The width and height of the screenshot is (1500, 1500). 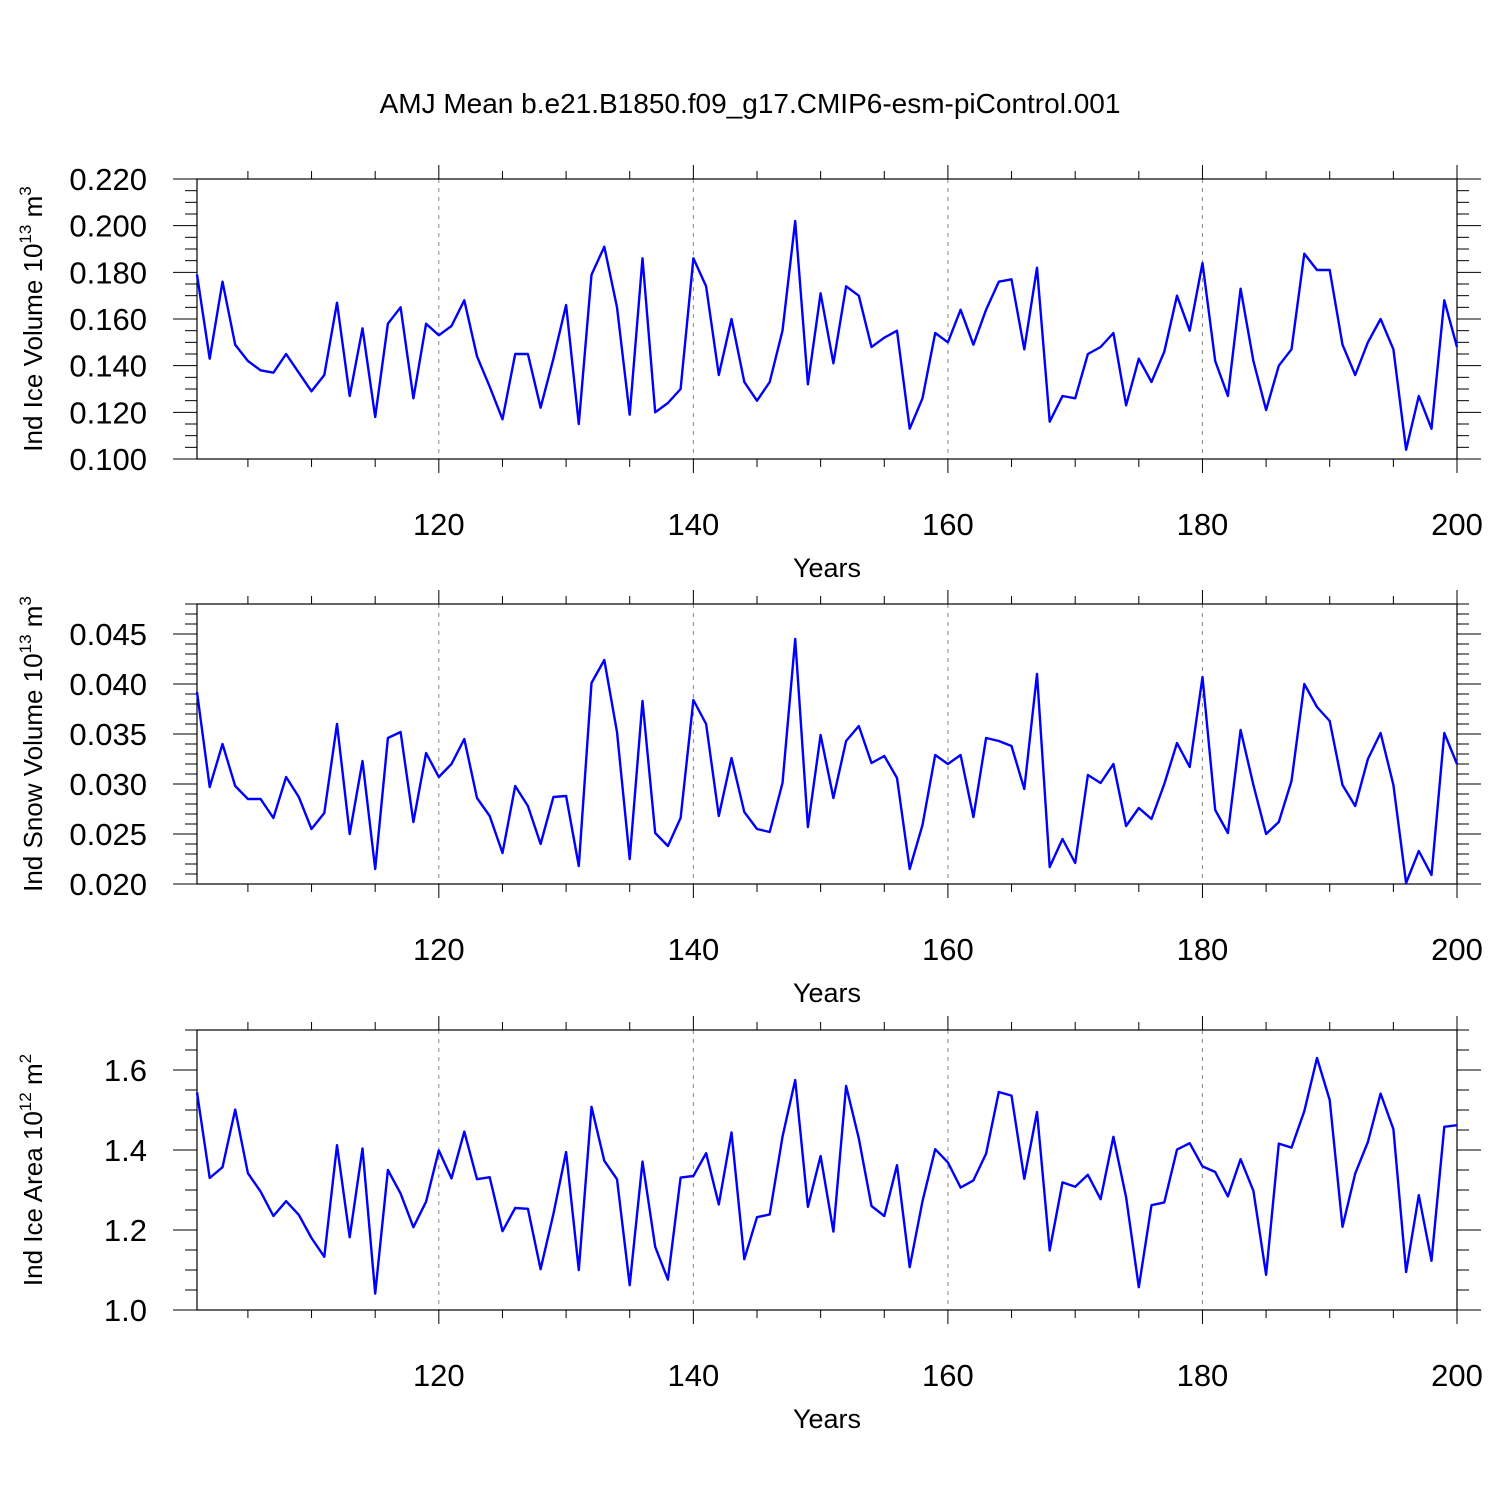 What do you see at coordinates (108, 366) in the screenshot?
I see `y-tick-label: 0.140` at bounding box center [108, 366].